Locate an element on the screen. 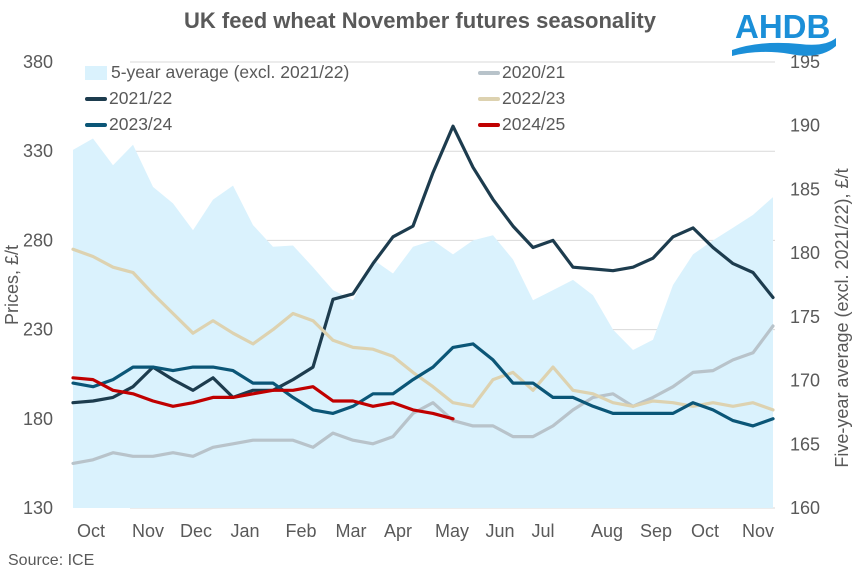  legend-label: 2023/24 is located at coordinates (141, 124).